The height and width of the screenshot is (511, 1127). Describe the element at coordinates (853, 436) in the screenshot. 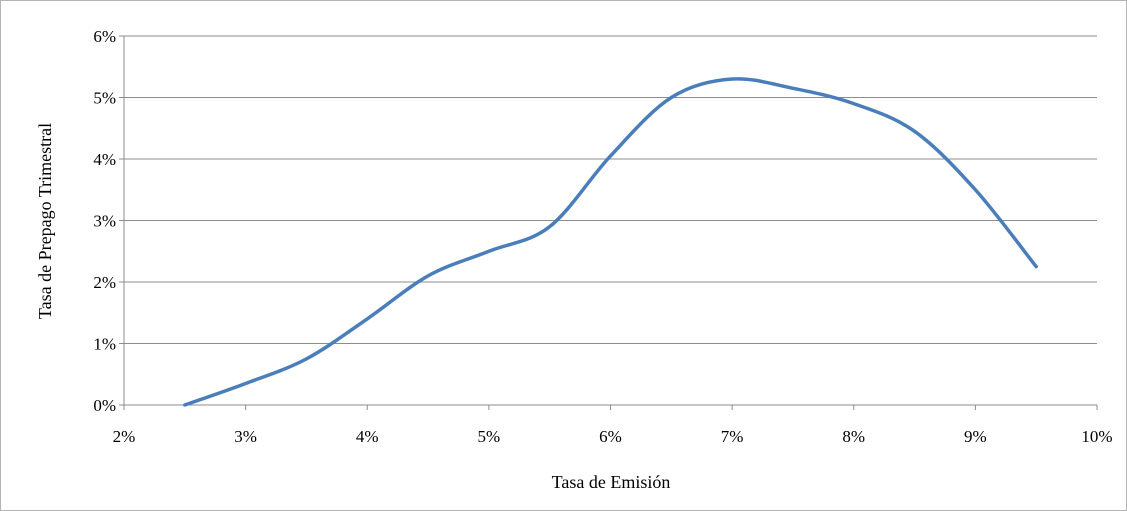

I see `x-tick-label: 8%` at that location.